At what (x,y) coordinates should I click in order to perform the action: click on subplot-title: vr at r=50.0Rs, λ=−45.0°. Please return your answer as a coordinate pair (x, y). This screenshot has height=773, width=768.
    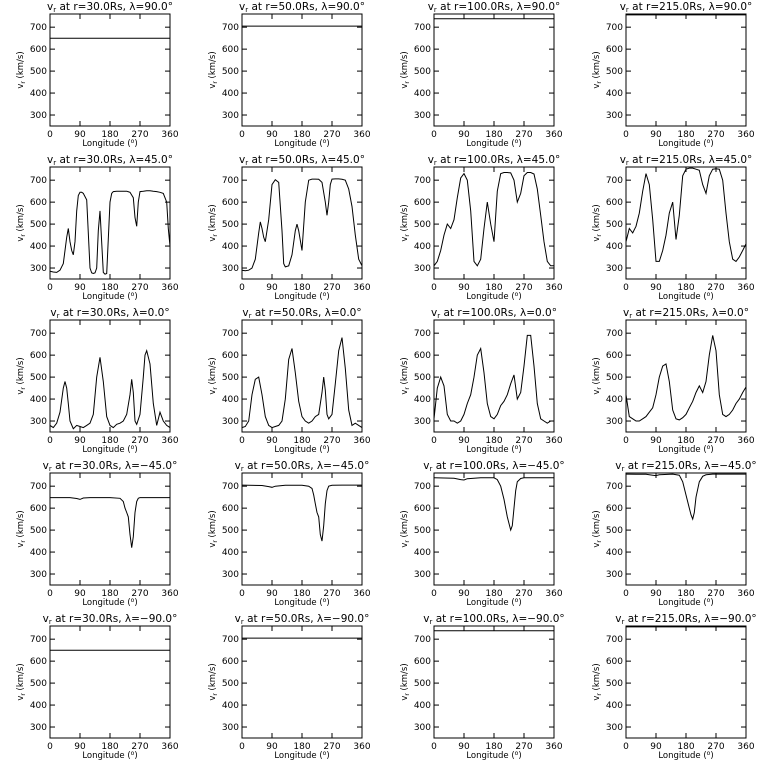
    Looking at the image, I should click on (302, 466).